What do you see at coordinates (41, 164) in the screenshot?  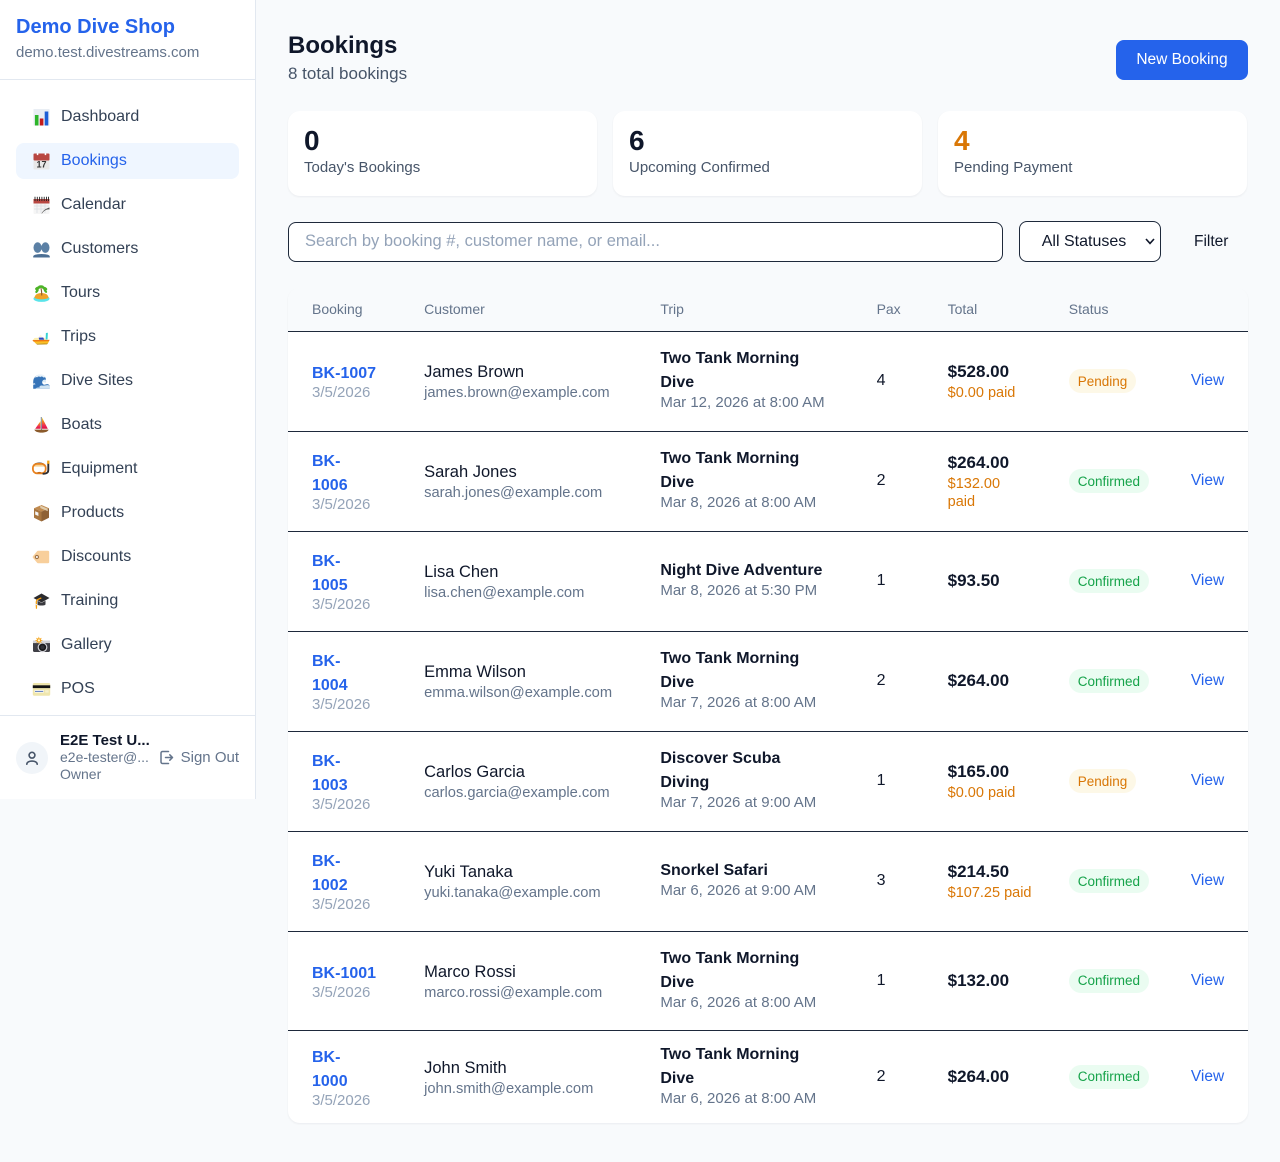 I see `svg-text: 17` at bounding box center [41, 164].